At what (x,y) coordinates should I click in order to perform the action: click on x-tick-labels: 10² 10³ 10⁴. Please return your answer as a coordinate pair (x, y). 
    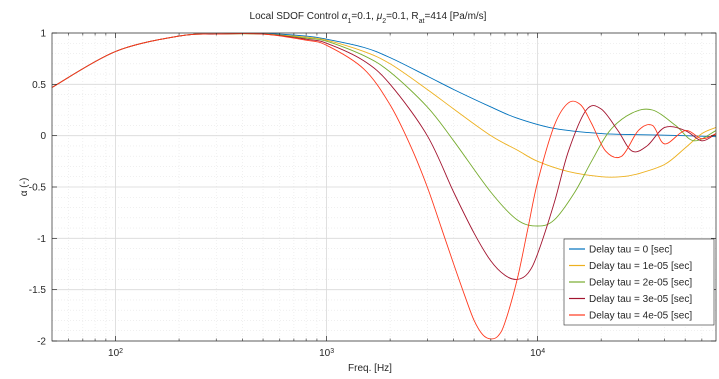
    Looking at the image, I should click on (326, 354).